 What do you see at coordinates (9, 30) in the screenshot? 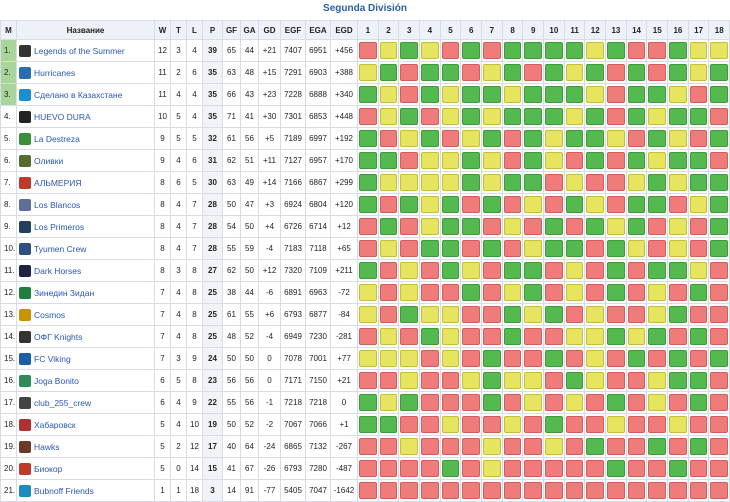
I see `header-pos: М` at bounding box center [9, 30].